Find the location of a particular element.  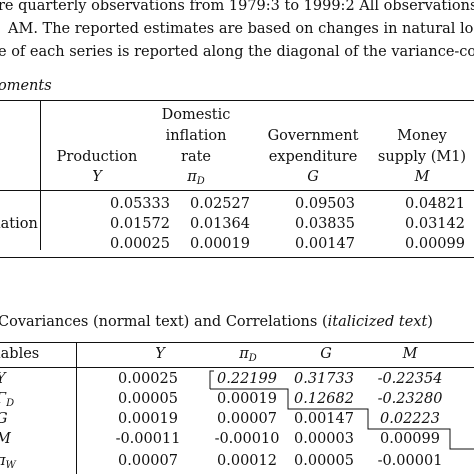

header-inflation-symbol: πD is located at coordinates (196, 178).